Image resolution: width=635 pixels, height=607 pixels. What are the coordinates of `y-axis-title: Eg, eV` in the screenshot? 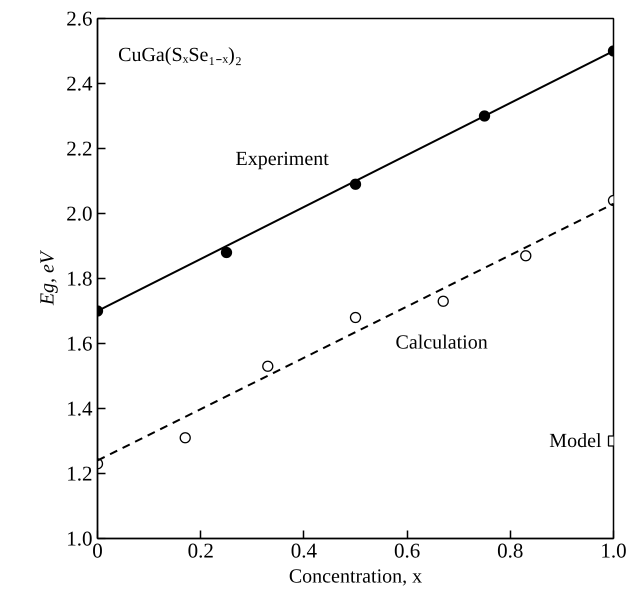 It's located at (47, 277).